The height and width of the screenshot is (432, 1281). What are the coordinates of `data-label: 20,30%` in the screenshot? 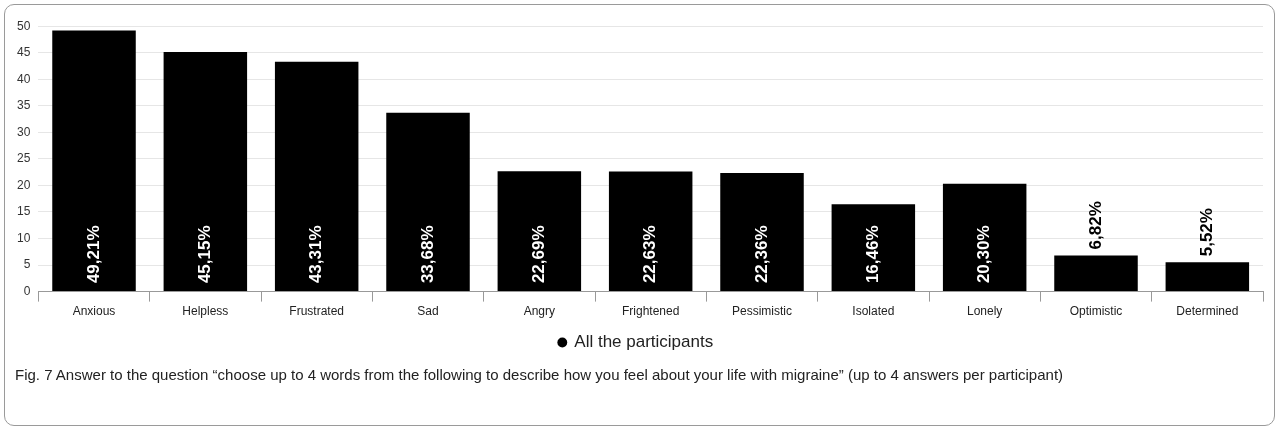 It's located at (984, 254).